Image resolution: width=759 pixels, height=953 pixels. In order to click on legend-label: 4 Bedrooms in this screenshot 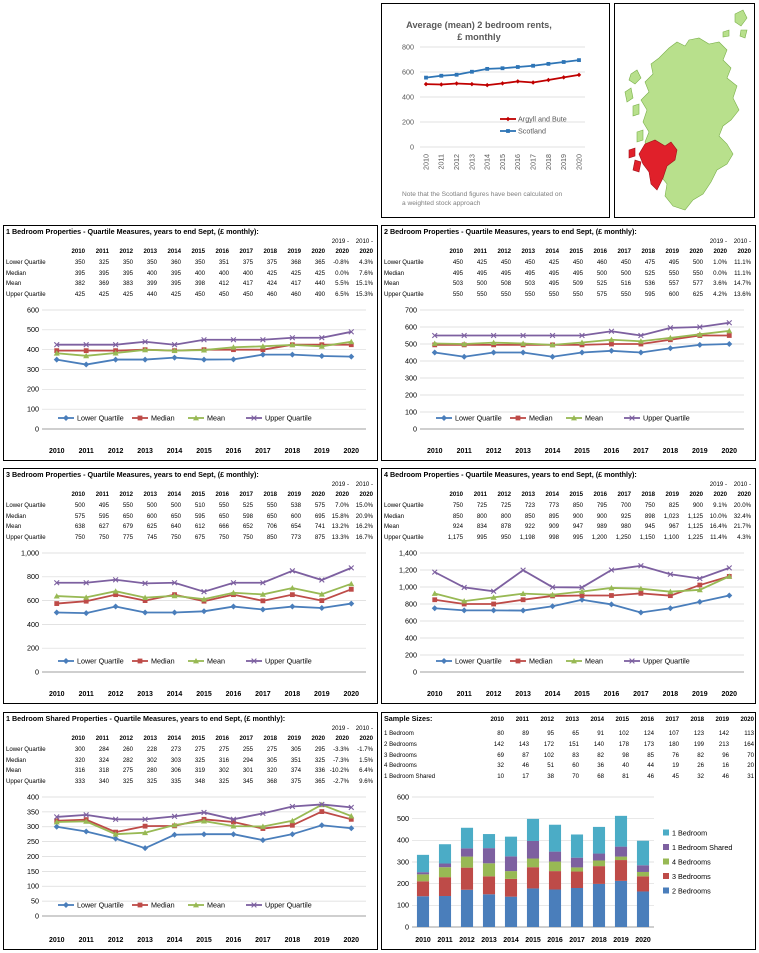, I will do `click(691, 861)`.